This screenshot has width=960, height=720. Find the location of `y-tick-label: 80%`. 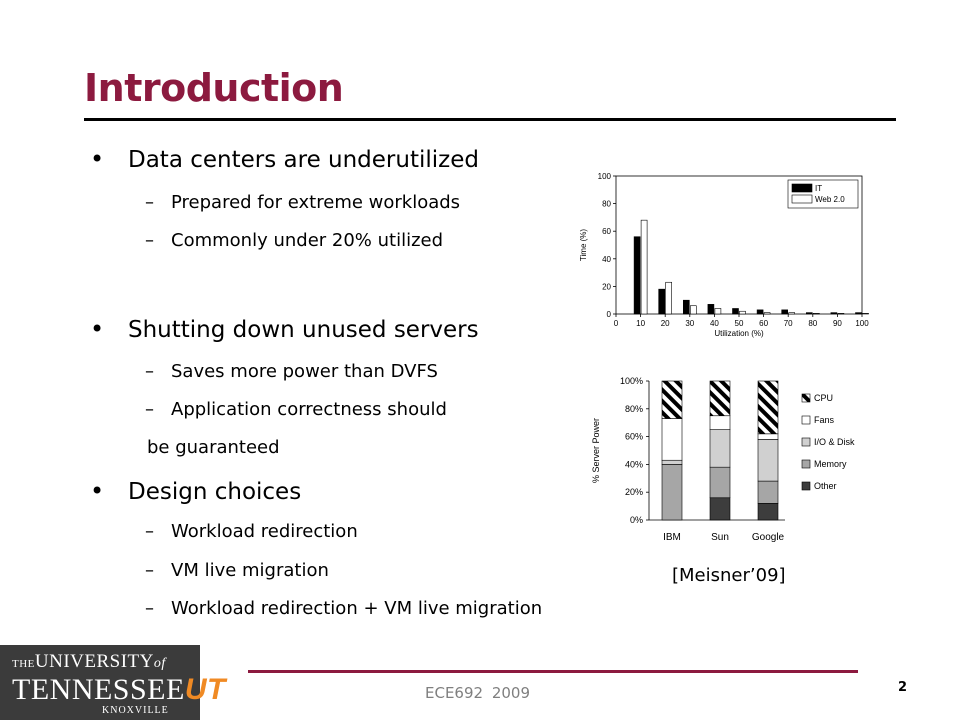

y-tick-label: 80% is located at coordinates (634, 409).